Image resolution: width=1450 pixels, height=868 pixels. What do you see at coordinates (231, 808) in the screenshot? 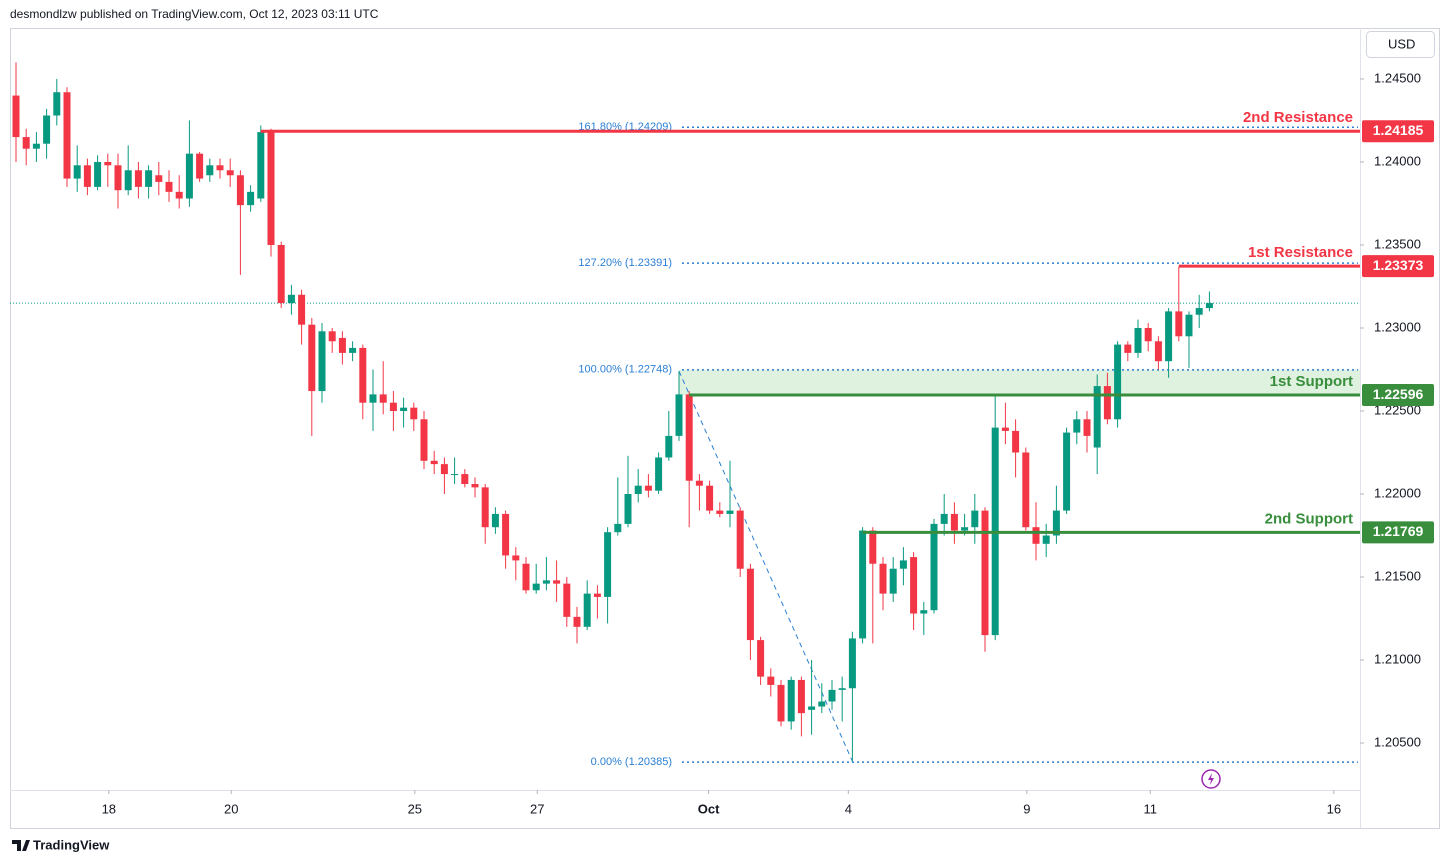
I see `x-tick-label: 20` at bounding box center [231, 808].